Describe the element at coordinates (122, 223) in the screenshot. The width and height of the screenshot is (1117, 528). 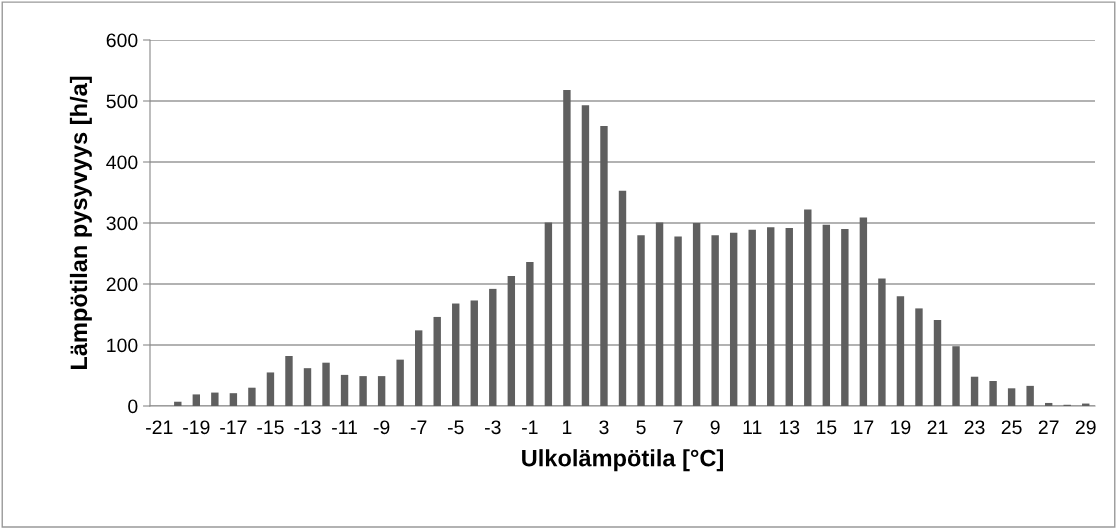
I see `y-tick-label: 300` at that location.